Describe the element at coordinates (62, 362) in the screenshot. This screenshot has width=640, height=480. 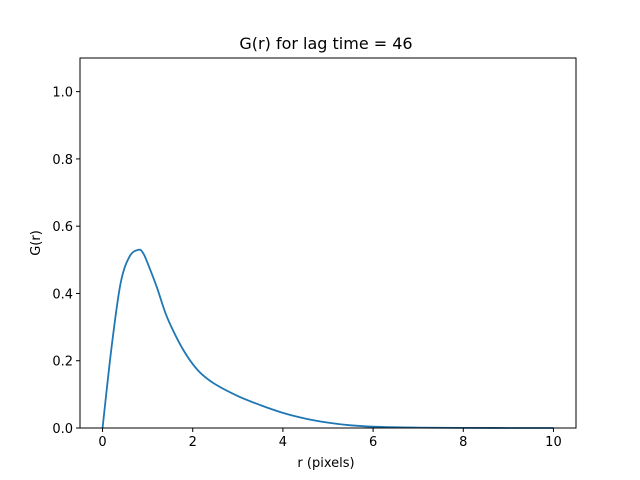
I see `y-tick-label: 0.2` at that location.